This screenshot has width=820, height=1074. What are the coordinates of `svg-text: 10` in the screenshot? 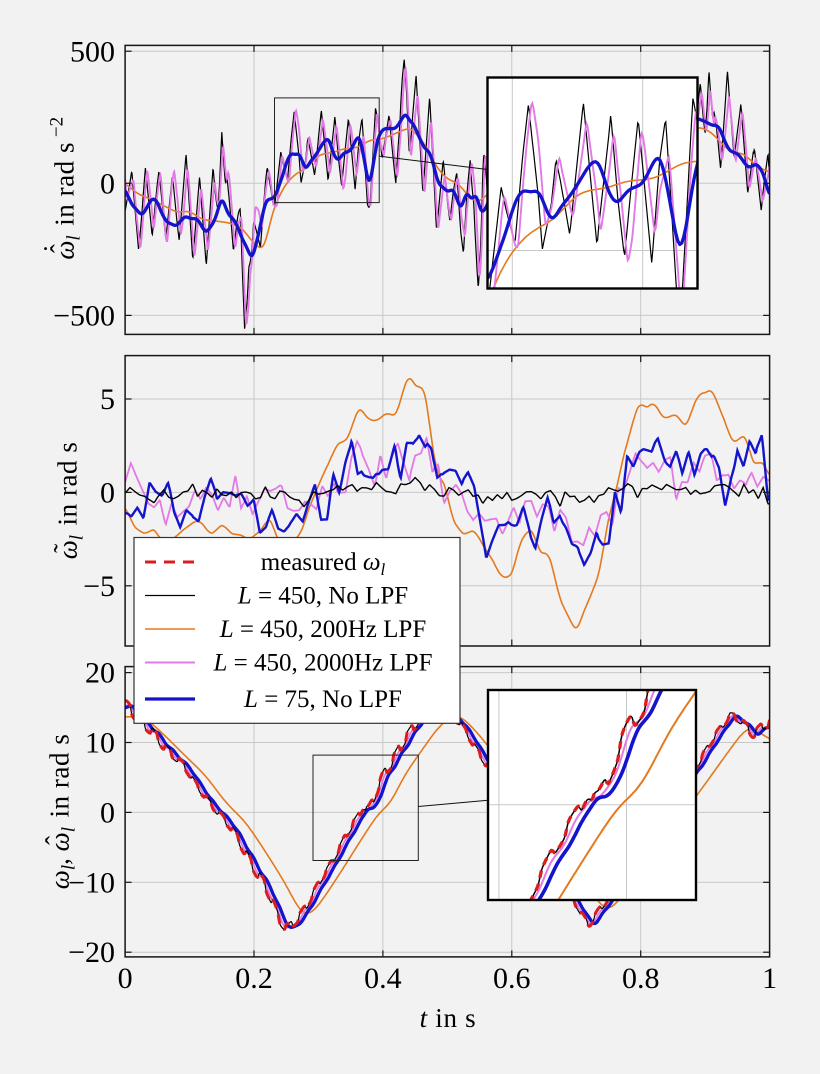 It's located at (100, 743).